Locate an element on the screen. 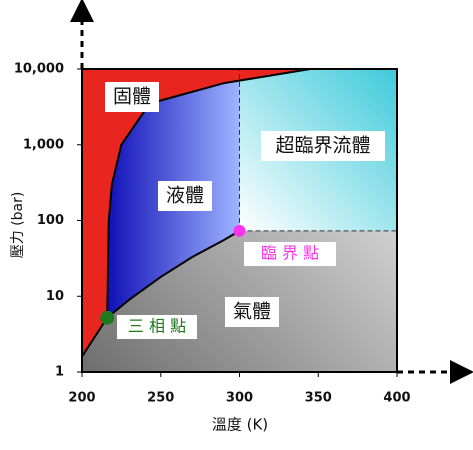 The height and width of the screenshot is (450, 473). triple-label: 三 相 點 is located at coordinates (157, 326).